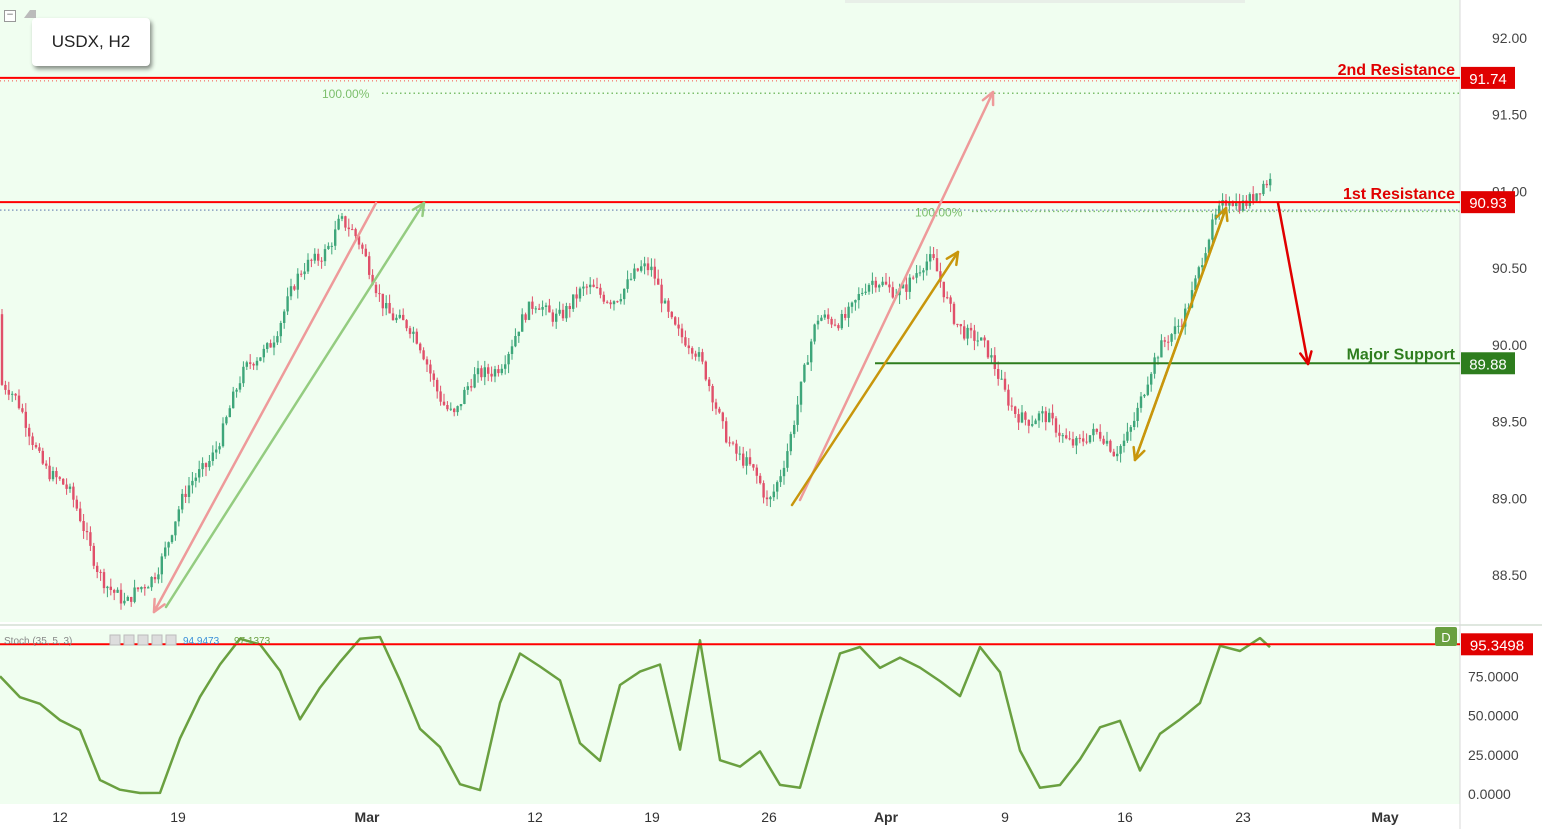  I want to click on major-support-price: 89.88, so click(1488, 364).